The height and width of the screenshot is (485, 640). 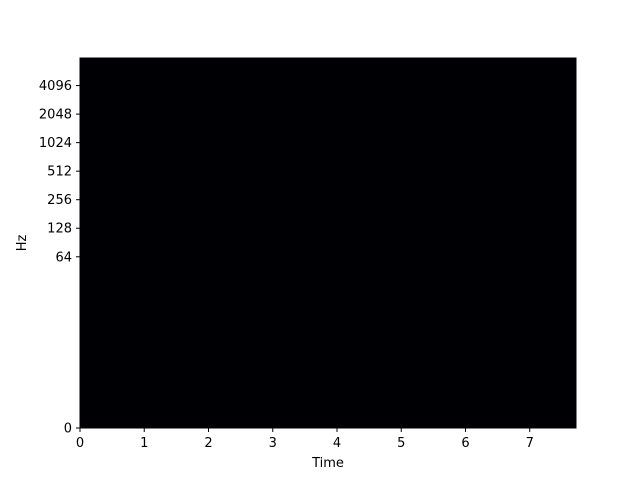 What do you see at coordinates (208, 443) in the screenshot?
I see `x-tick-label: 2` at bounding box center [208, 443].